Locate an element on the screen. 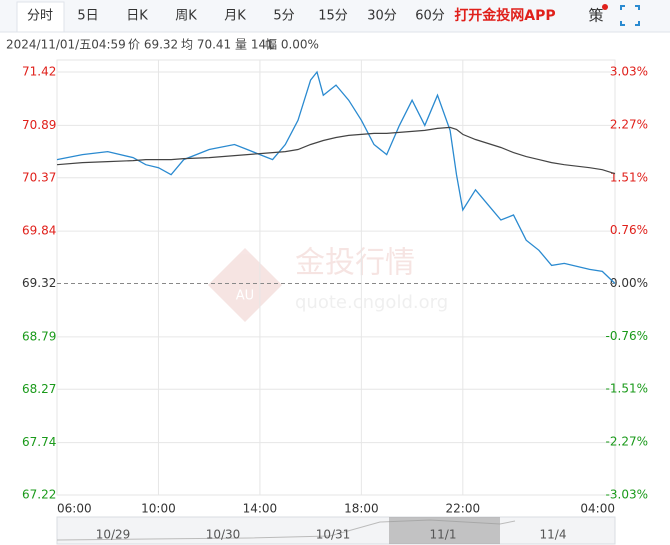 The width and height of the screenshot is (670, 545). tab: 日K is located at coordinates (137, 16).